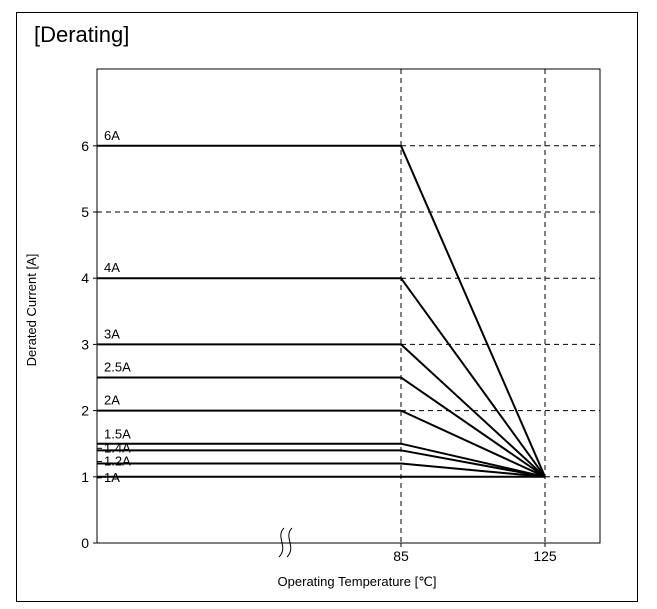 Image resolution: width=657 pixels, height=609 pixels. What do you see at coordinates (117, 367) in the screenshot?
I see `series-label: 2.5A` at bounding box center [117, 367].